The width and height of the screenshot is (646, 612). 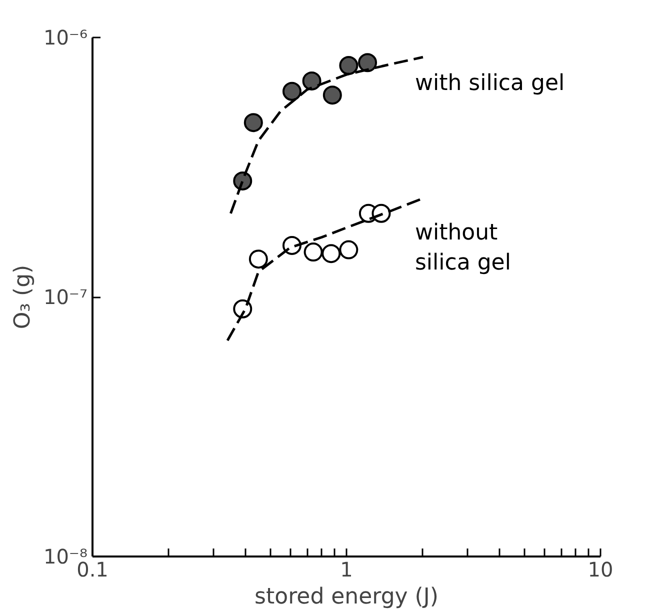 I want to click on x-tick-label: 10, so click(x=601, y=570).